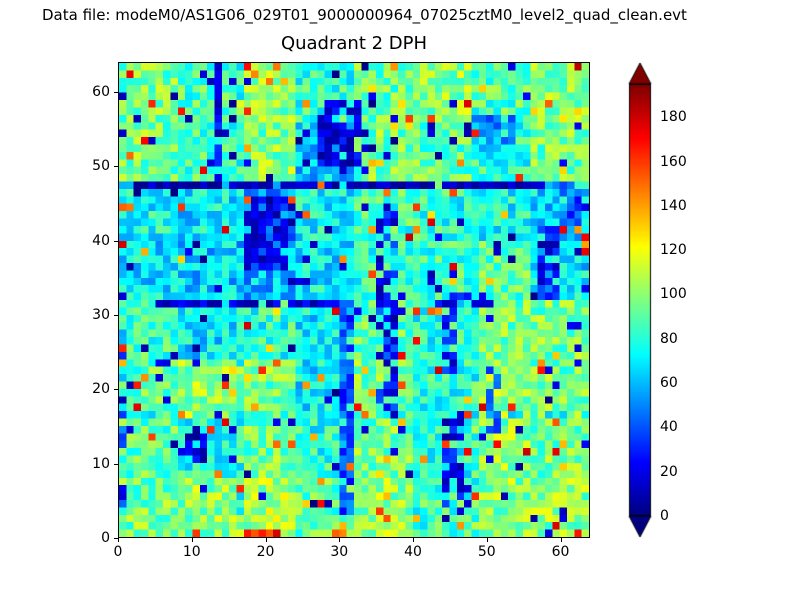 The image size is (800, 600). What do you see at coordinates (413, 552) in the screenshot?
I see `x-tick-label: 40` at bounding box center [413, 552].